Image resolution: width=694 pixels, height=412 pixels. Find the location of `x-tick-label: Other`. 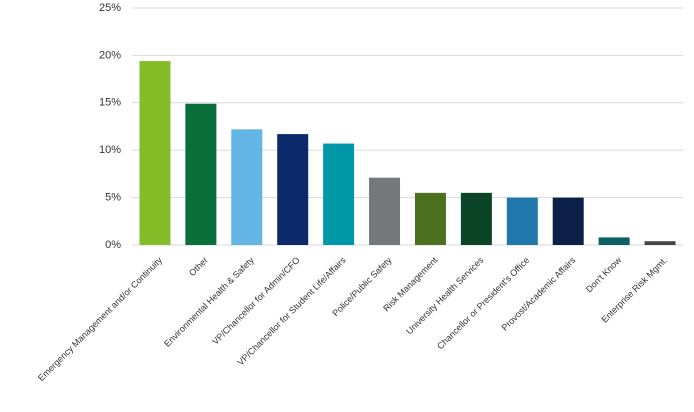

x-tick-label: Other is located at coordinates (198, 266).